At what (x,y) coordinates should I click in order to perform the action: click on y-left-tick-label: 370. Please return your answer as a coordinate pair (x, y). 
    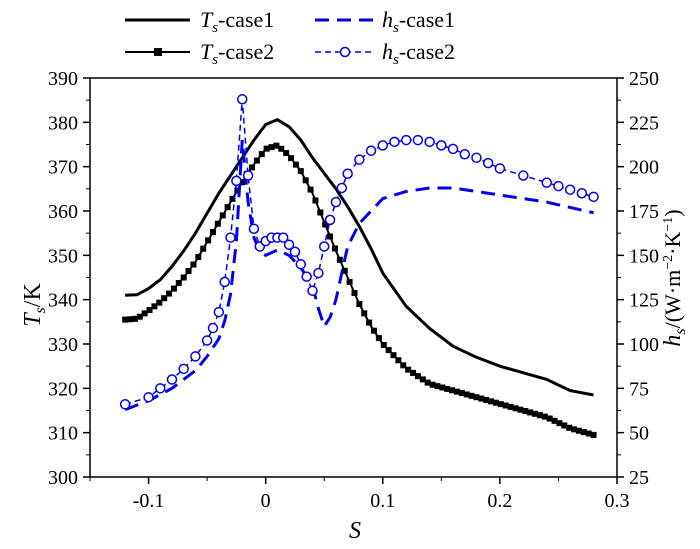
    Looking at the image, I should click on (63, 168).